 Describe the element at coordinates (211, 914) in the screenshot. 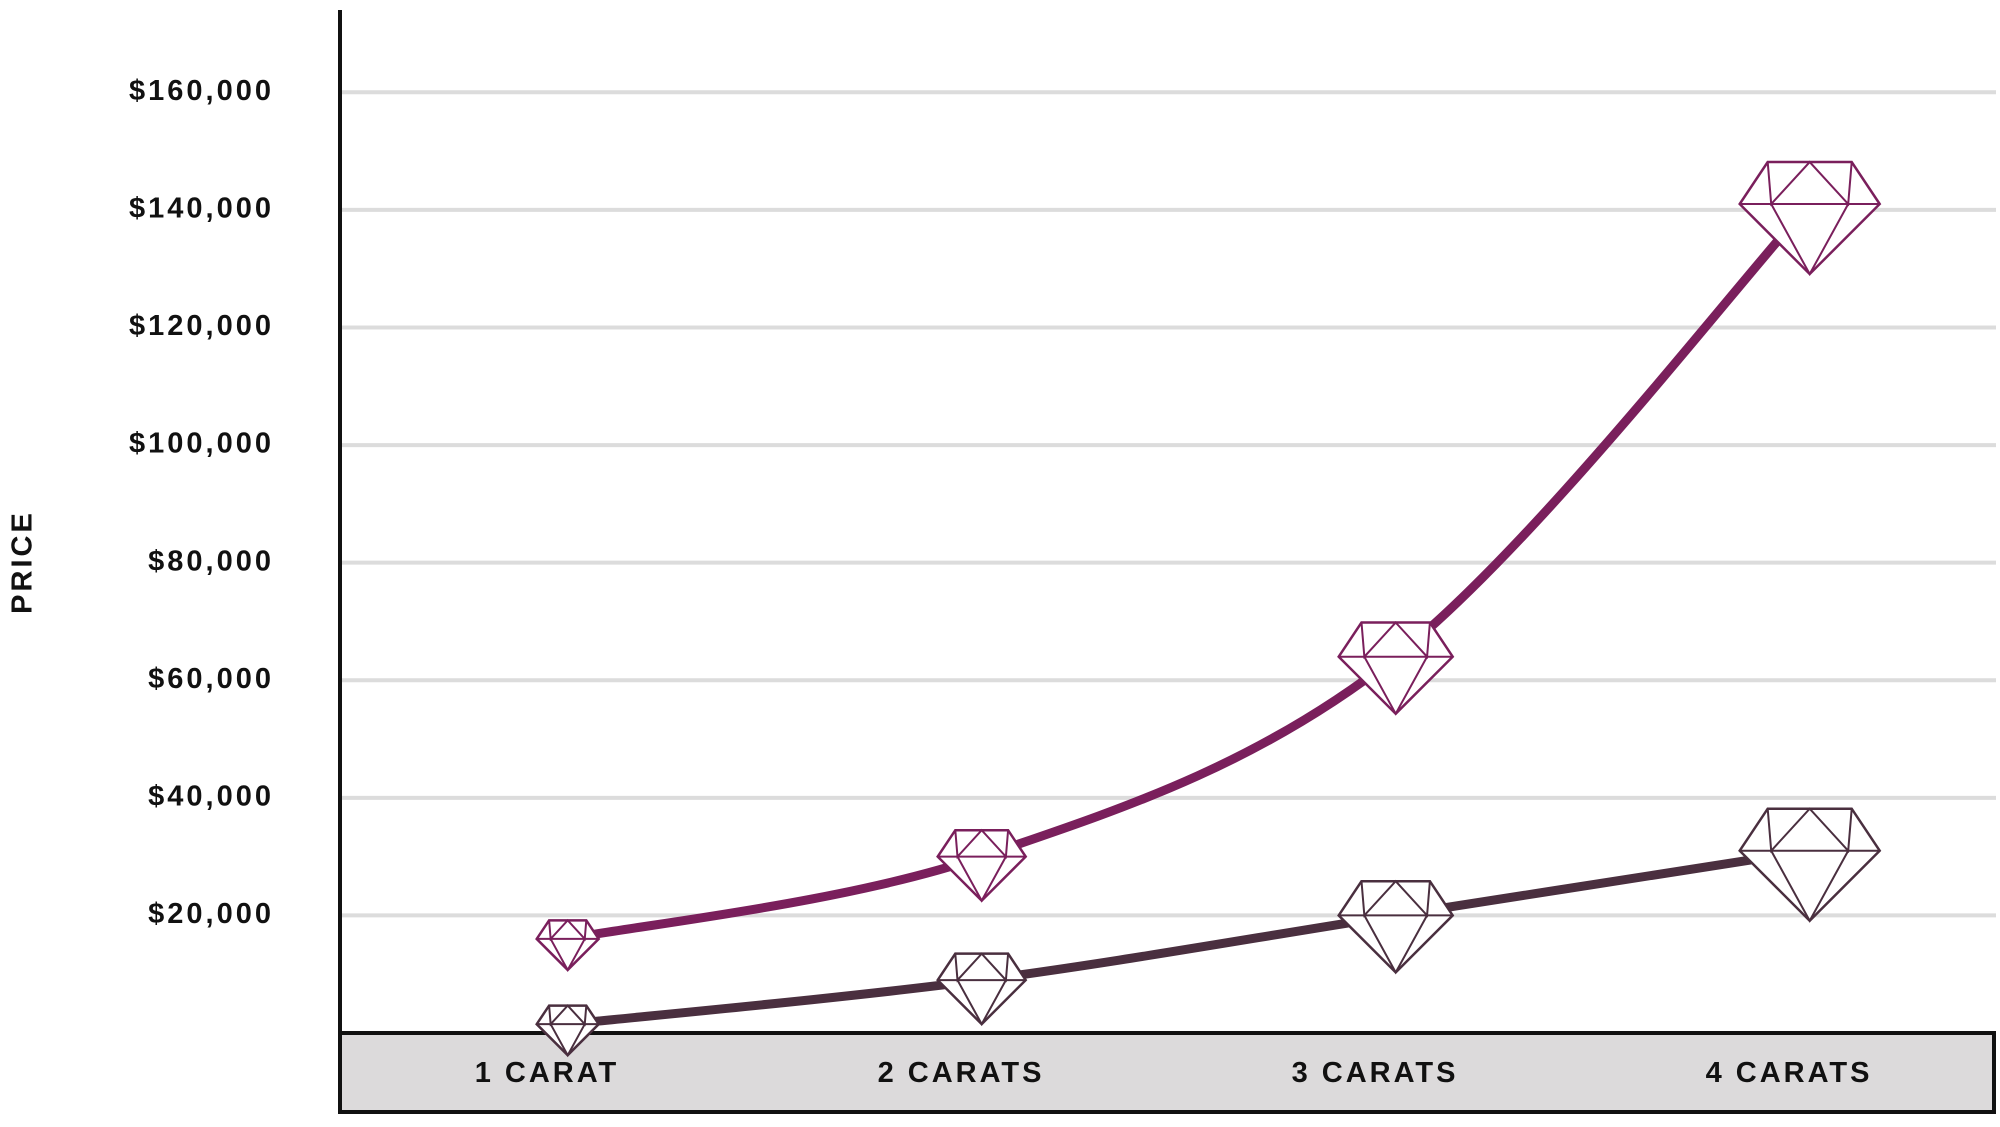

I see `y-tick-label: $20,000` at that location.